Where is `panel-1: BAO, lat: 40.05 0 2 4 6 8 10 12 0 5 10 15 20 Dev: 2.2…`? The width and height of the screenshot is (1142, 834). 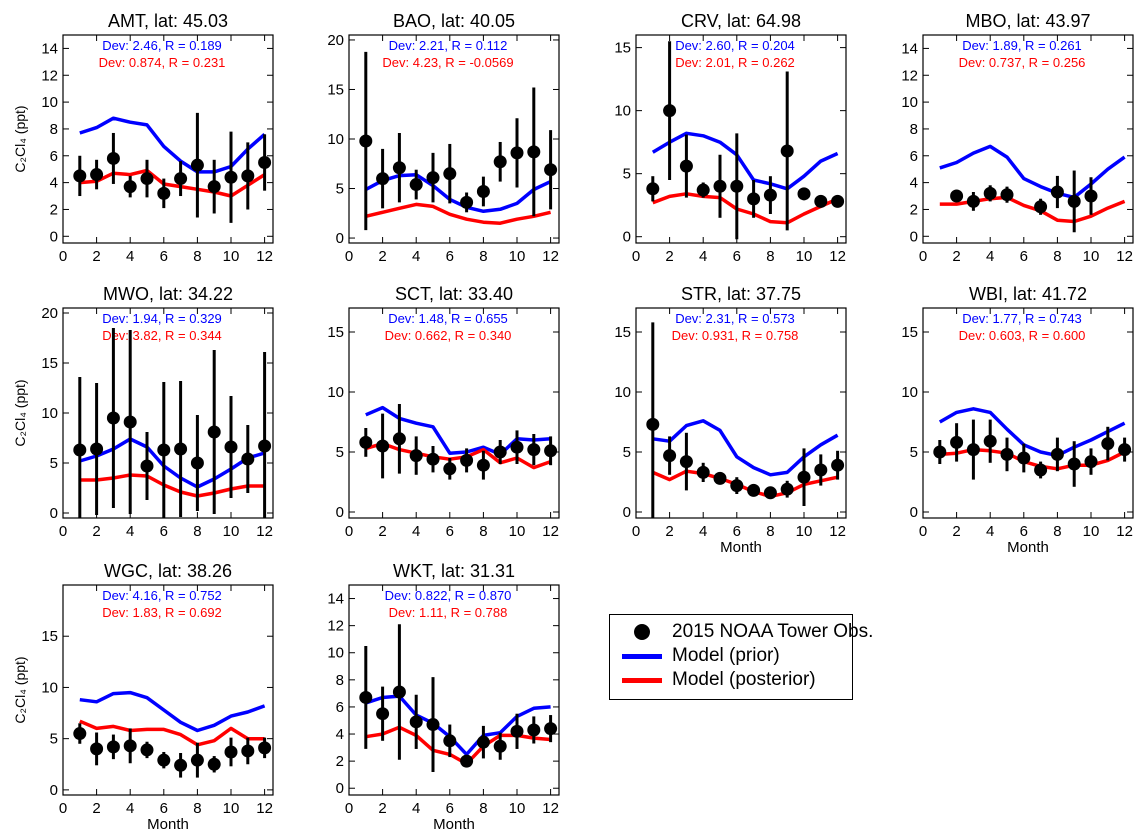 panel-1: BAO, lat: 40.05 0 2 4 6 8 10 12 0 5 10 15 20 Dev: 2.2… is located at coordinates (443, 138).